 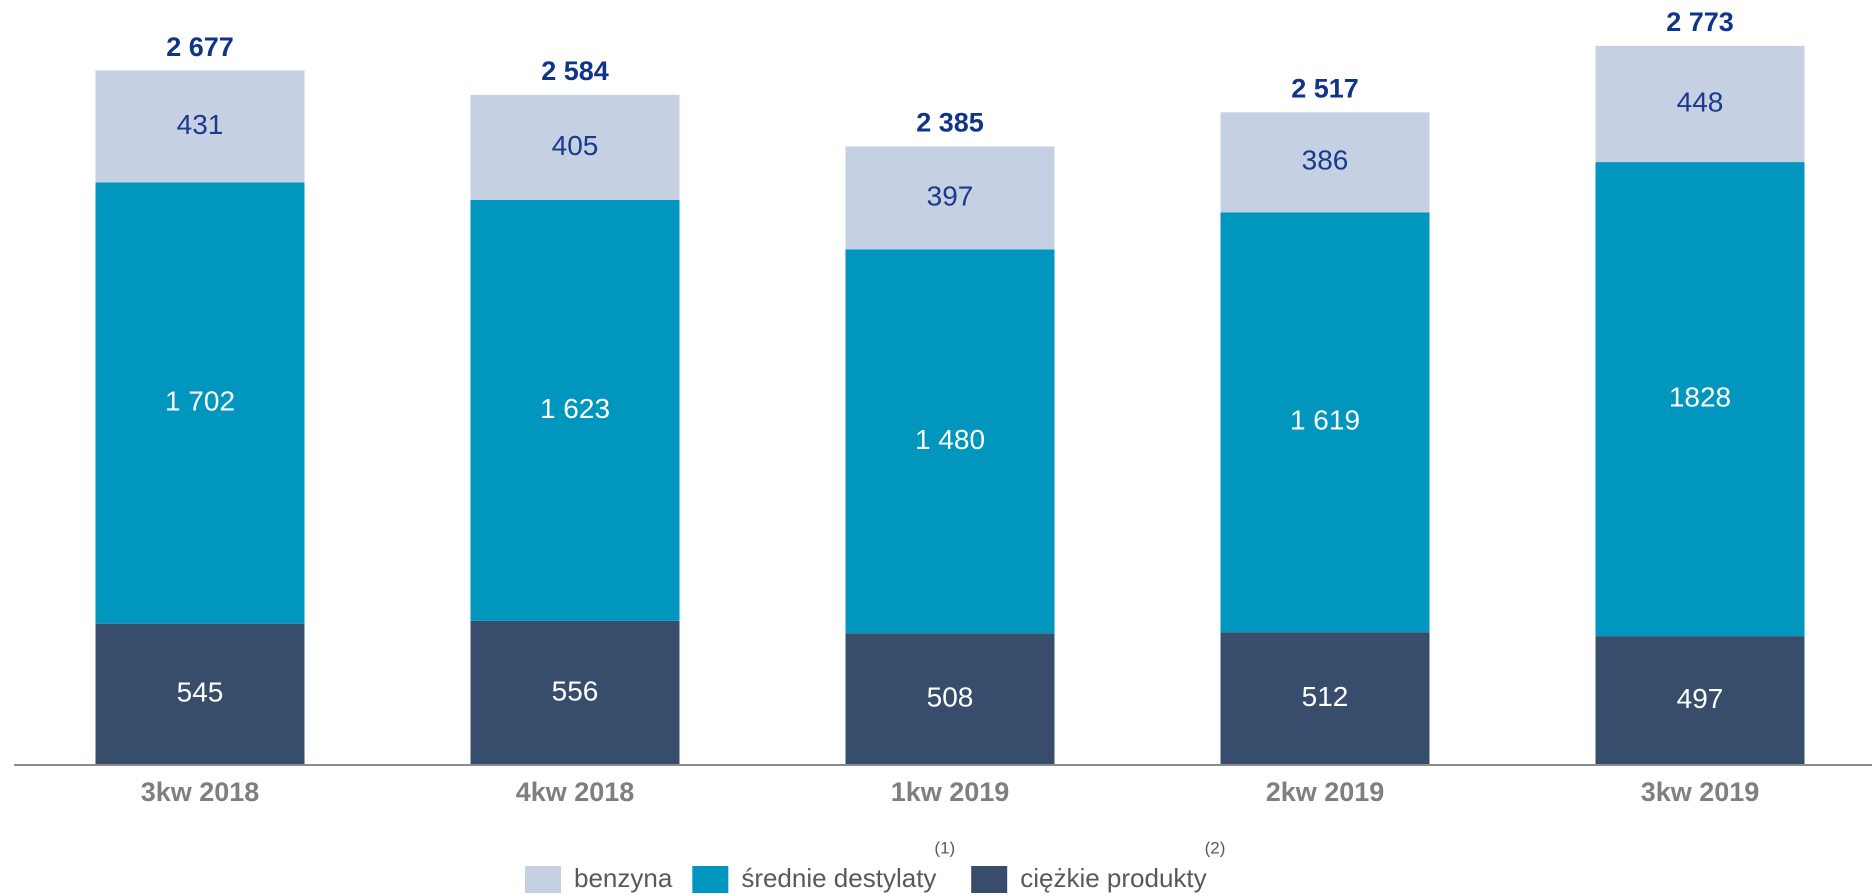 What do you see at coordinates (200, 400) in the screenshot?
I see `value-label: 1 702` at bounding box center [200, 400].